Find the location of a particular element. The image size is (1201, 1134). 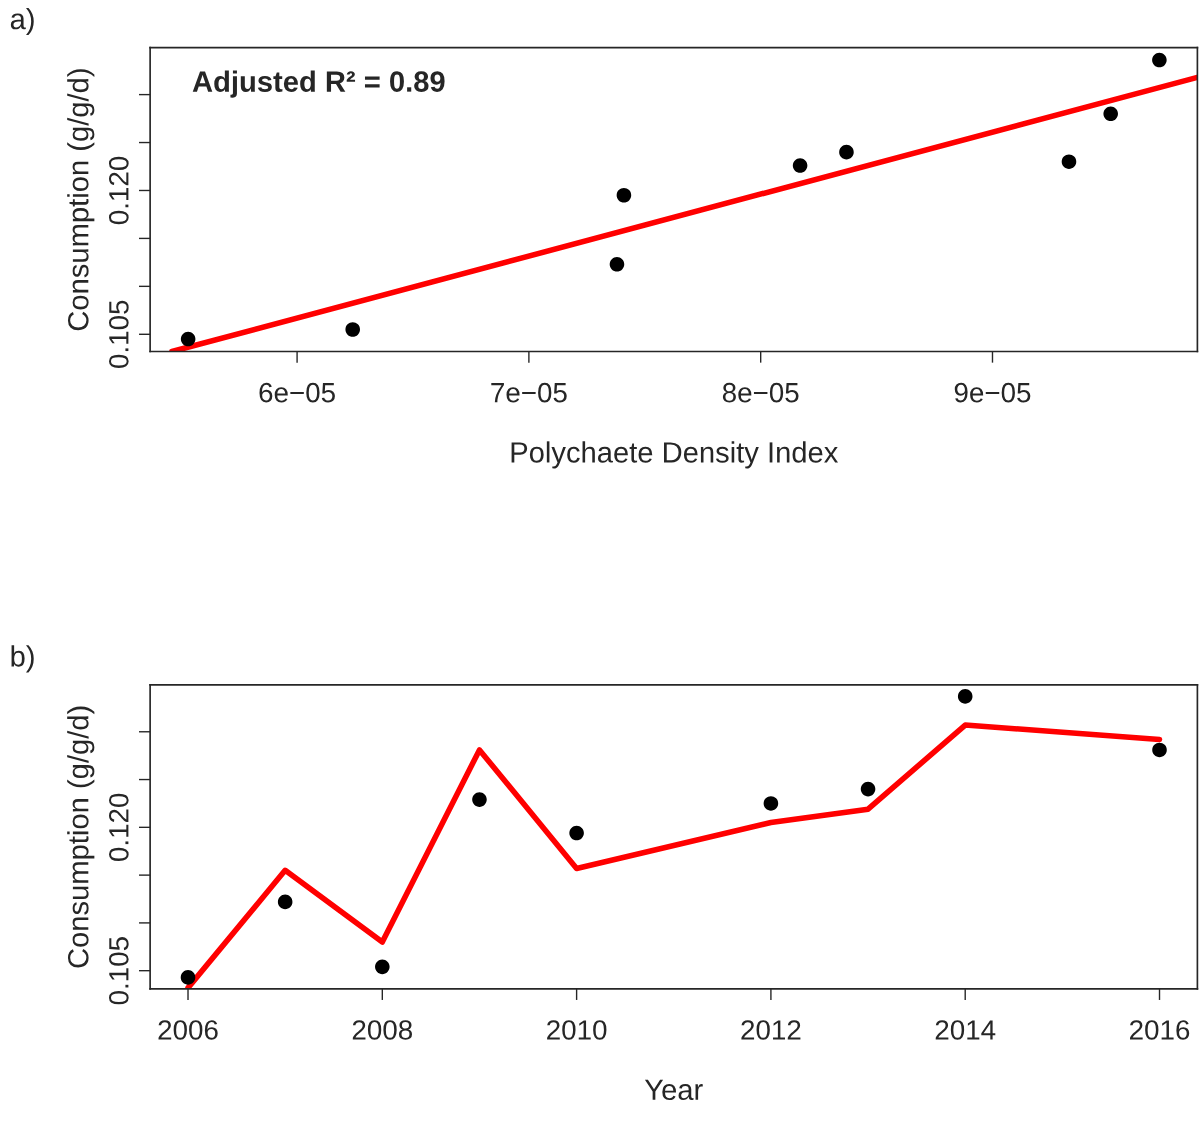

chart-title: b) is located at coordinates (22, 659).